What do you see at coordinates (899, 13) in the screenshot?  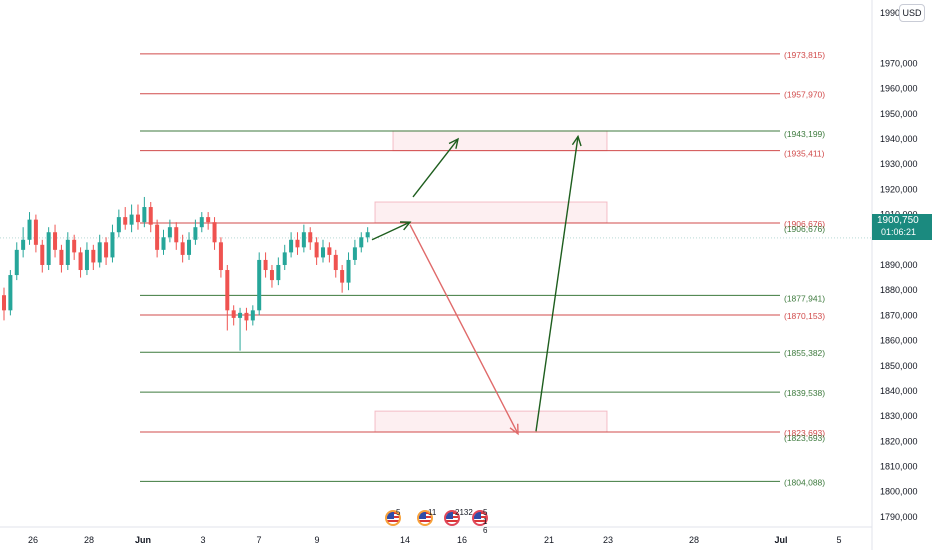 I see `y-tick-label: 1990,000` at bounding box center [899, 13].